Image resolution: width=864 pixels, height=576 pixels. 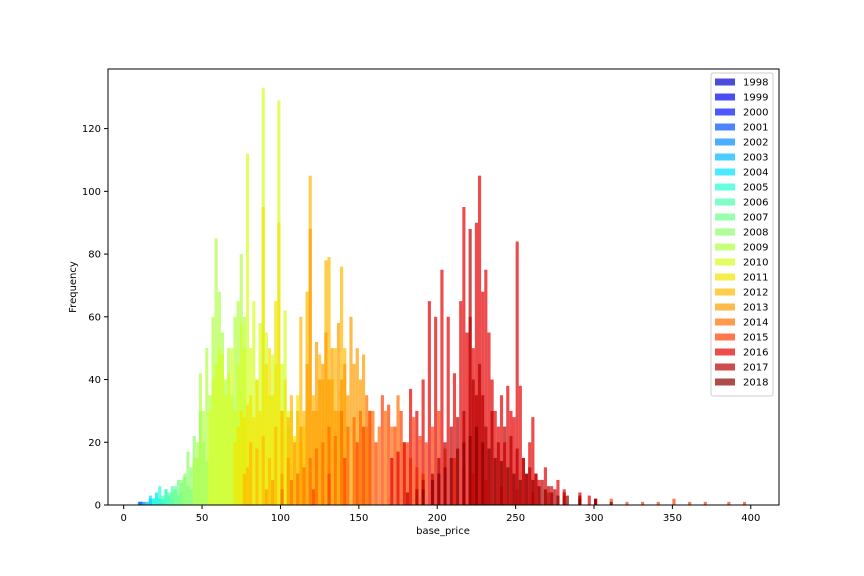 I want to click on x-tick-label: 150, so click(x=358, y=518).